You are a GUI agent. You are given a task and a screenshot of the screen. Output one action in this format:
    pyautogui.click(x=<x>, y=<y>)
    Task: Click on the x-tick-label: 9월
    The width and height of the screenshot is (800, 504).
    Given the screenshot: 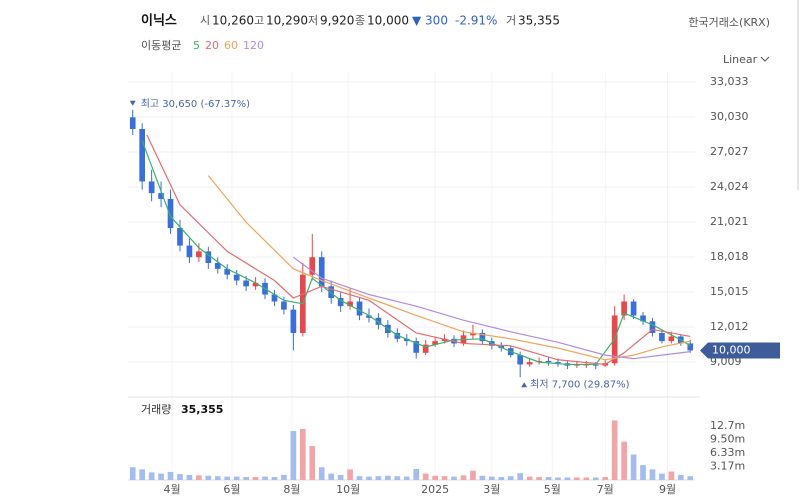 What is the action you would take?
    pyautogui.click(x=667, y=489)
    